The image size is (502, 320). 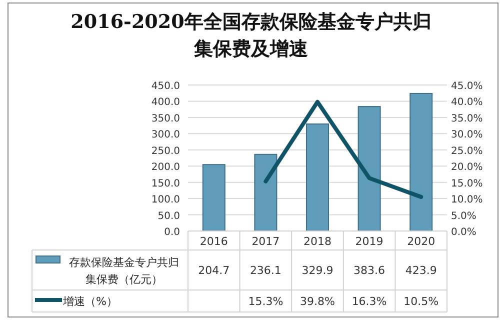 What do you see at coordinates (214, 270) in the screenshot?
I see `data-label: 204.7` at bounding box center [214, 270].